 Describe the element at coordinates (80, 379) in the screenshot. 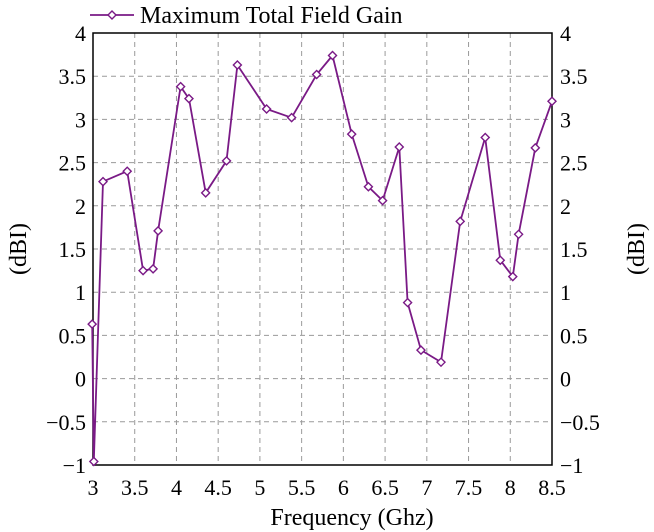

I see `y-tick-label-left: 0` at that location.